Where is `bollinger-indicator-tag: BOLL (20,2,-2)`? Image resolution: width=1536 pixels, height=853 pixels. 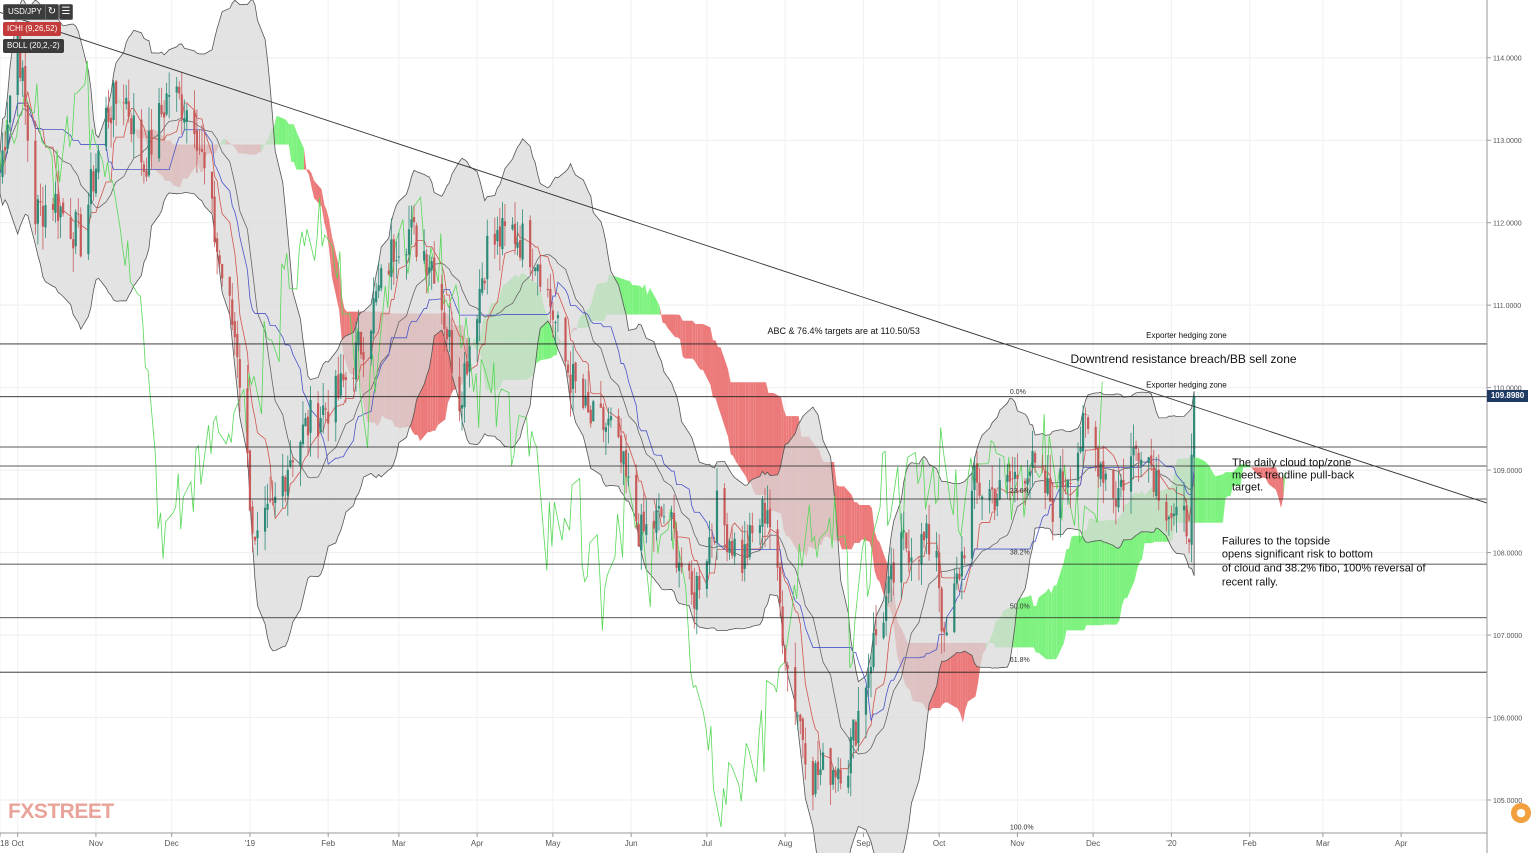
bollinger-indicator-tag: BOLL (20,2,-2) is located at coordinates (33, 46).